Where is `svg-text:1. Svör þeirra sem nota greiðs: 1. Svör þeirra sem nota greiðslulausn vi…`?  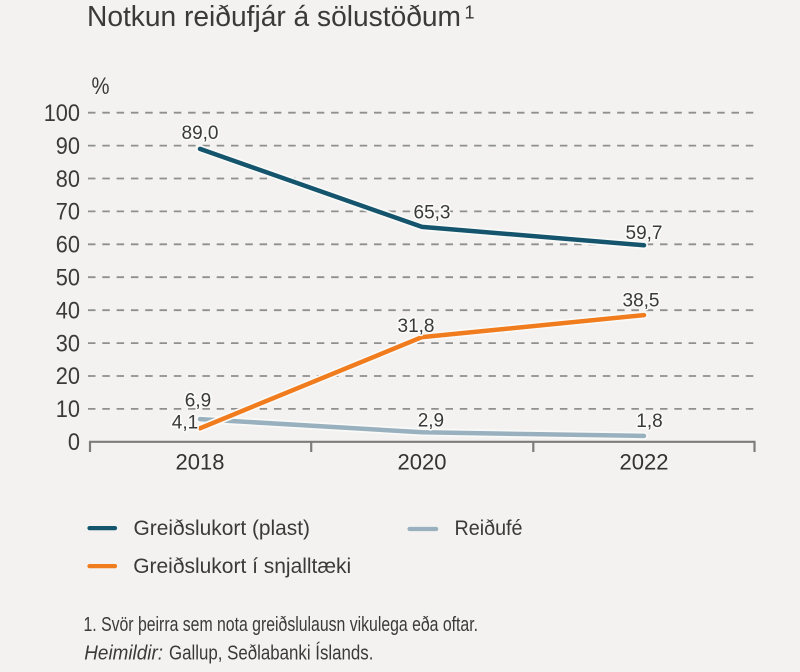 svg-text:1. Svör þeirra sem nota greiðs: 1. Svör þeirra sem nota greiðslulausn vi… is located at coordinates (281, 625).